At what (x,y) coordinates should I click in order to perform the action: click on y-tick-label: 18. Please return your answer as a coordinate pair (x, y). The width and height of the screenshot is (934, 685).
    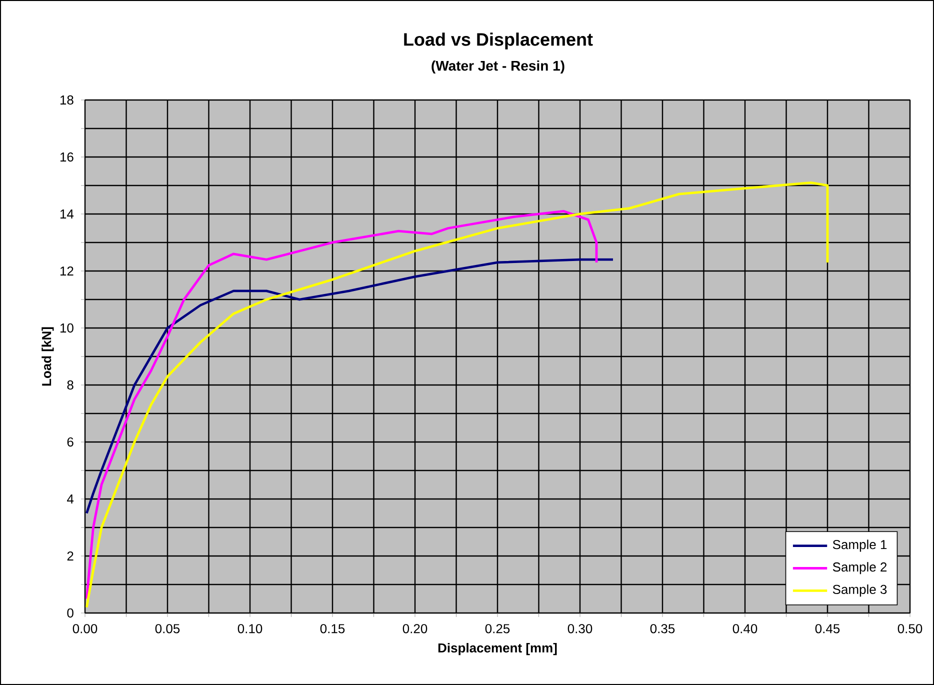
    Looking at the image, I should click on (67, 100).